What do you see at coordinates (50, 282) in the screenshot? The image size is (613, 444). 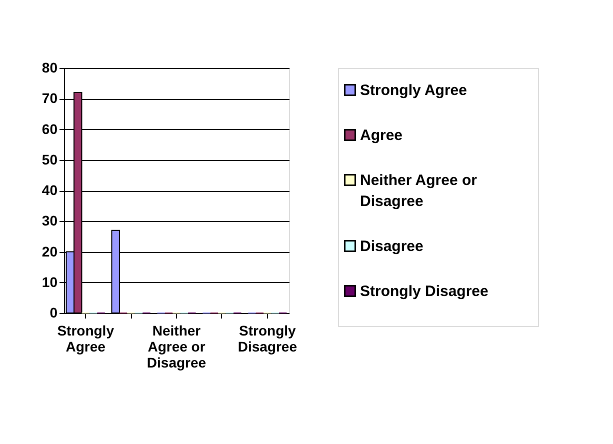 I see `y-tick-label: 10` at bounding box center [50, 282].